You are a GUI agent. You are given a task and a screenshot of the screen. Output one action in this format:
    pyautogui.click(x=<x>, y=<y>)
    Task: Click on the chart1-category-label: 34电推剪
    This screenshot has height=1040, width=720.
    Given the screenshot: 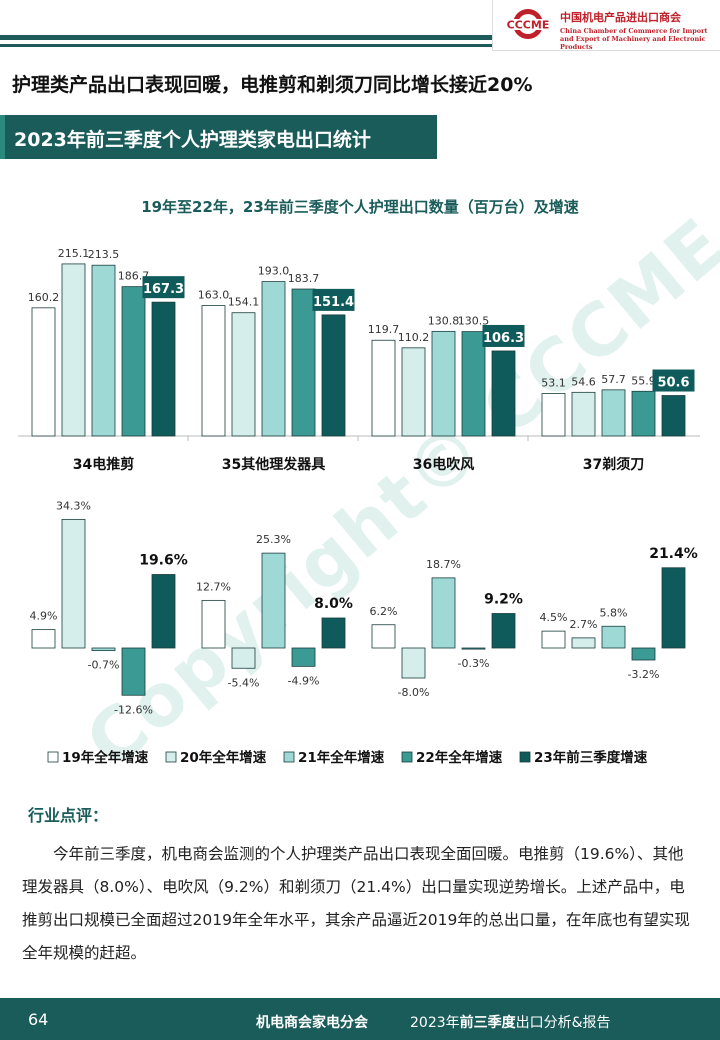 What is the action you would take?
    pyautogui.click(x=103, y=464)
    